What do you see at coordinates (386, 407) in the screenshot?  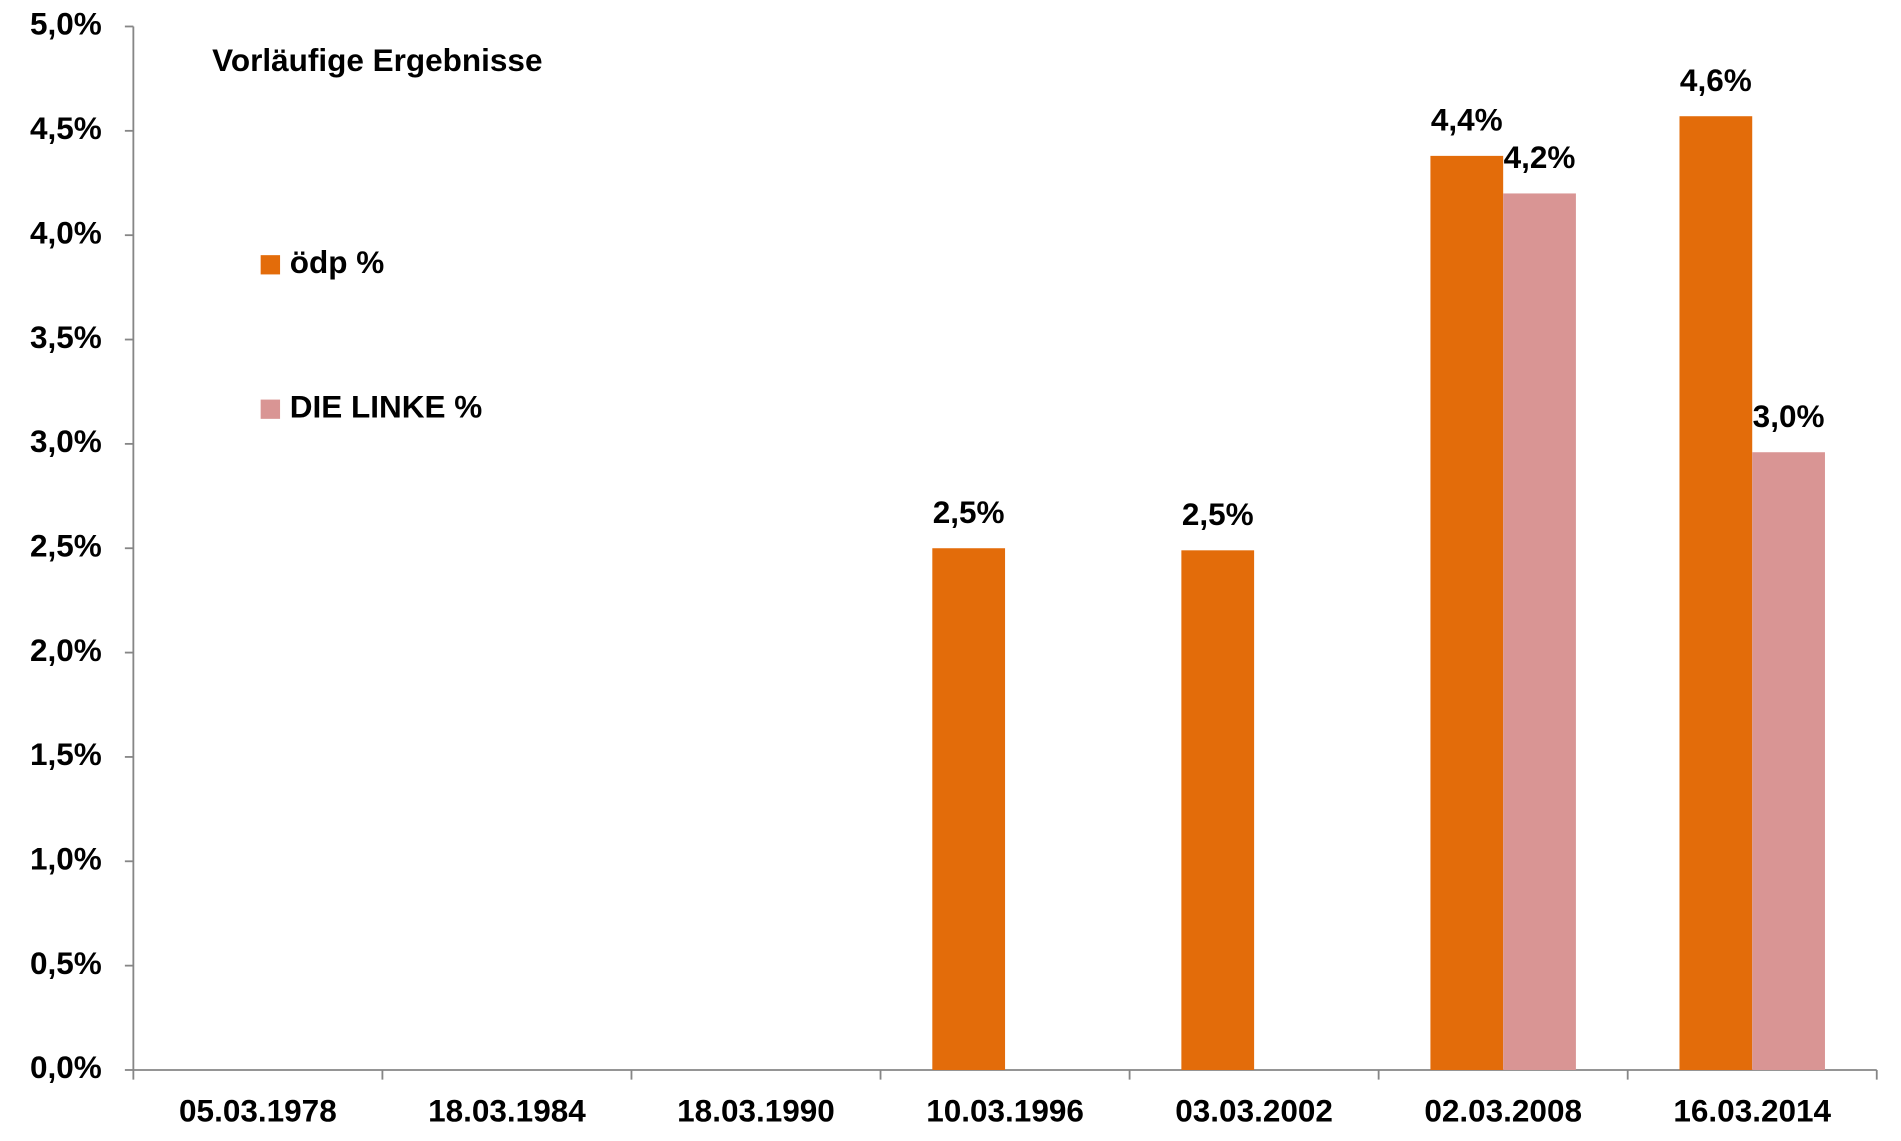 I see `legend-label: DIE LINKE %` at bounding box center [386, 407].